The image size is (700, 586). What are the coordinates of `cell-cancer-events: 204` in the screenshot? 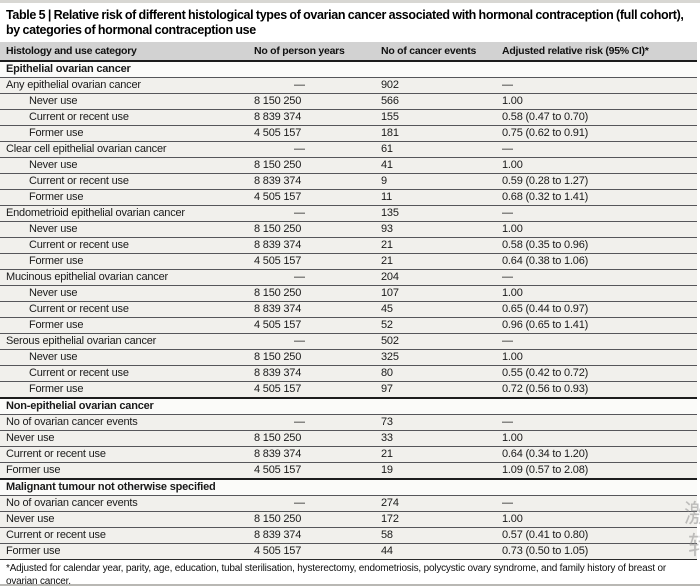 It's located at (435, 277).